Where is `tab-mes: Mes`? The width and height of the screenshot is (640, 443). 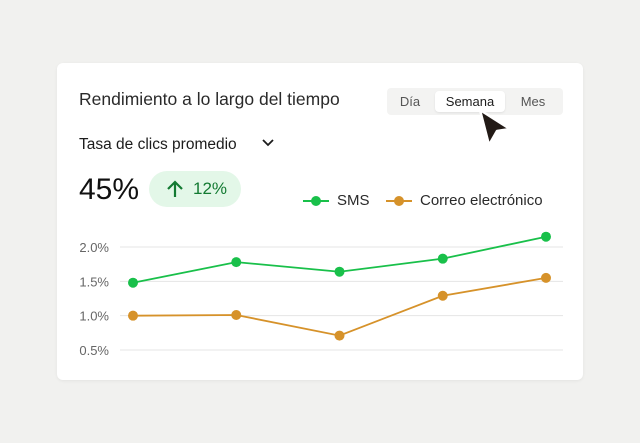 tab-mes: Mes is located at coordinates (533, 101).